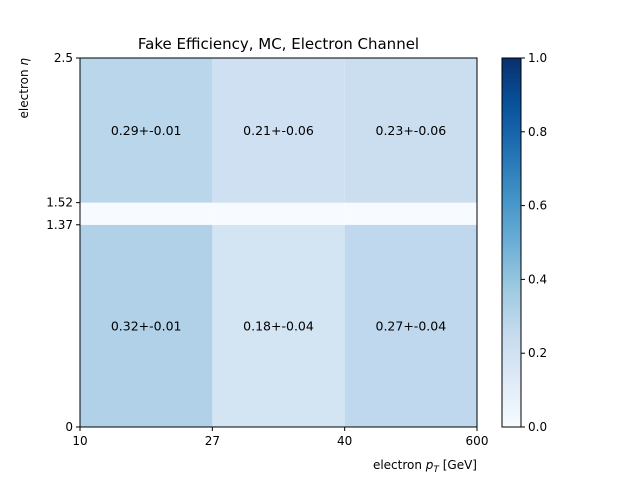 The height and width of the screenshot is (480, 640). Describe the element at coordinates (537, 427) in the screenshot. I see `colorbar-tick-label: 0.0` at that location.